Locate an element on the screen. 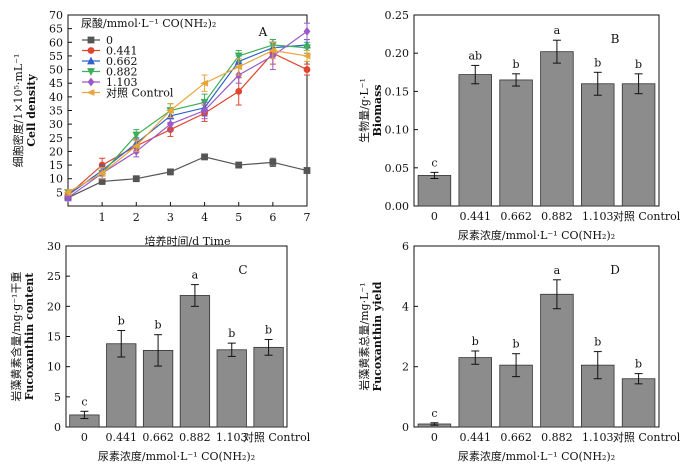 This screenshot has width=700, height=473. x-tick-label: 5 is located at coordinates (238, 217).